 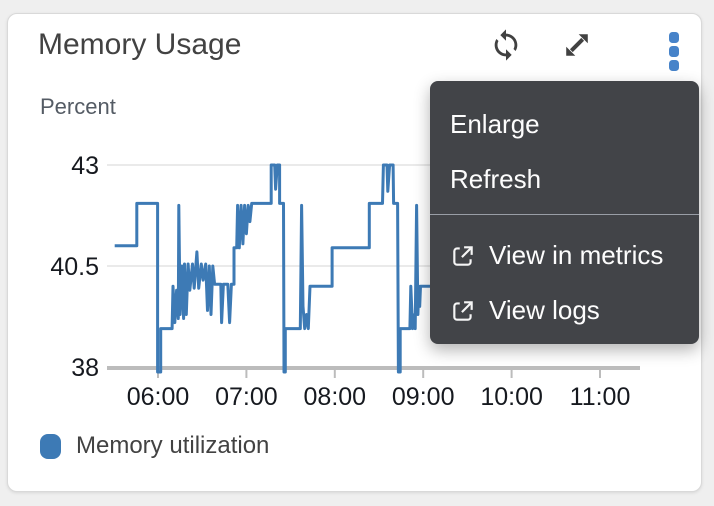 I want to click on menu-item-label: View in metrics, so click(x=576, y=255).